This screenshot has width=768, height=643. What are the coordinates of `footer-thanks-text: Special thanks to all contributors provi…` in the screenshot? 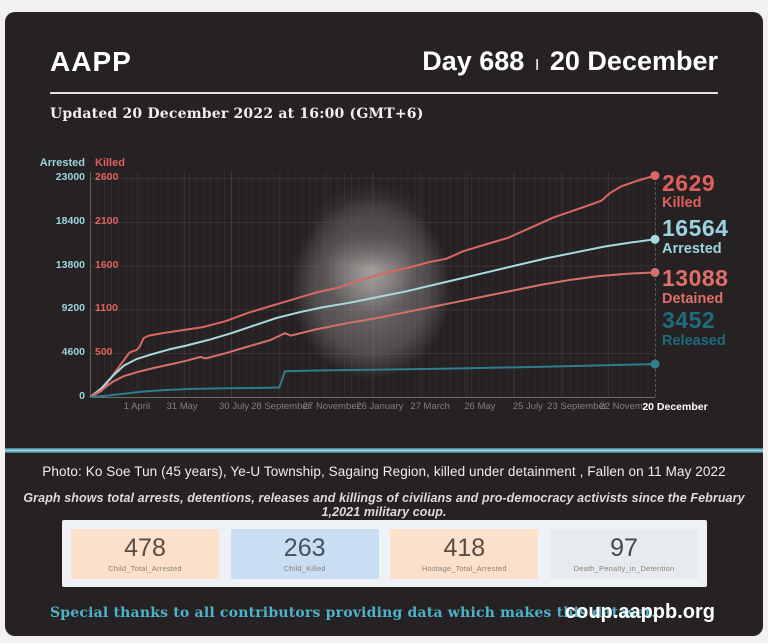 It's located at (353, 613).